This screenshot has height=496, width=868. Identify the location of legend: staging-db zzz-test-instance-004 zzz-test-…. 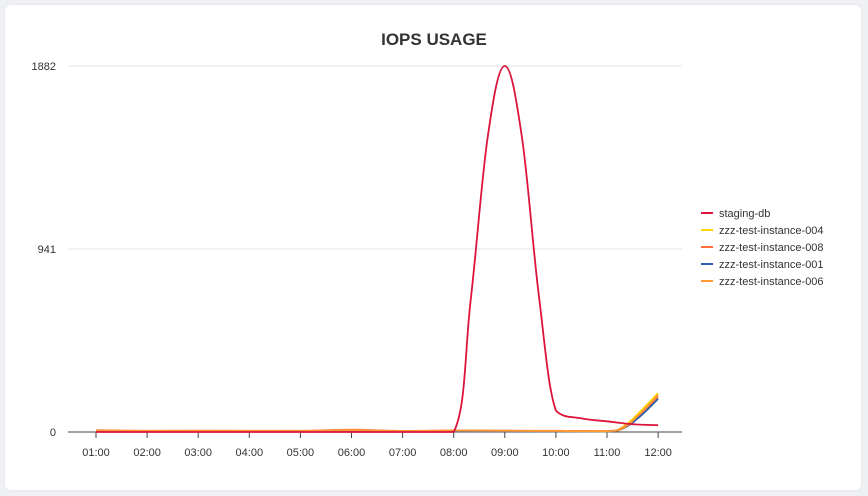
(762, 248).